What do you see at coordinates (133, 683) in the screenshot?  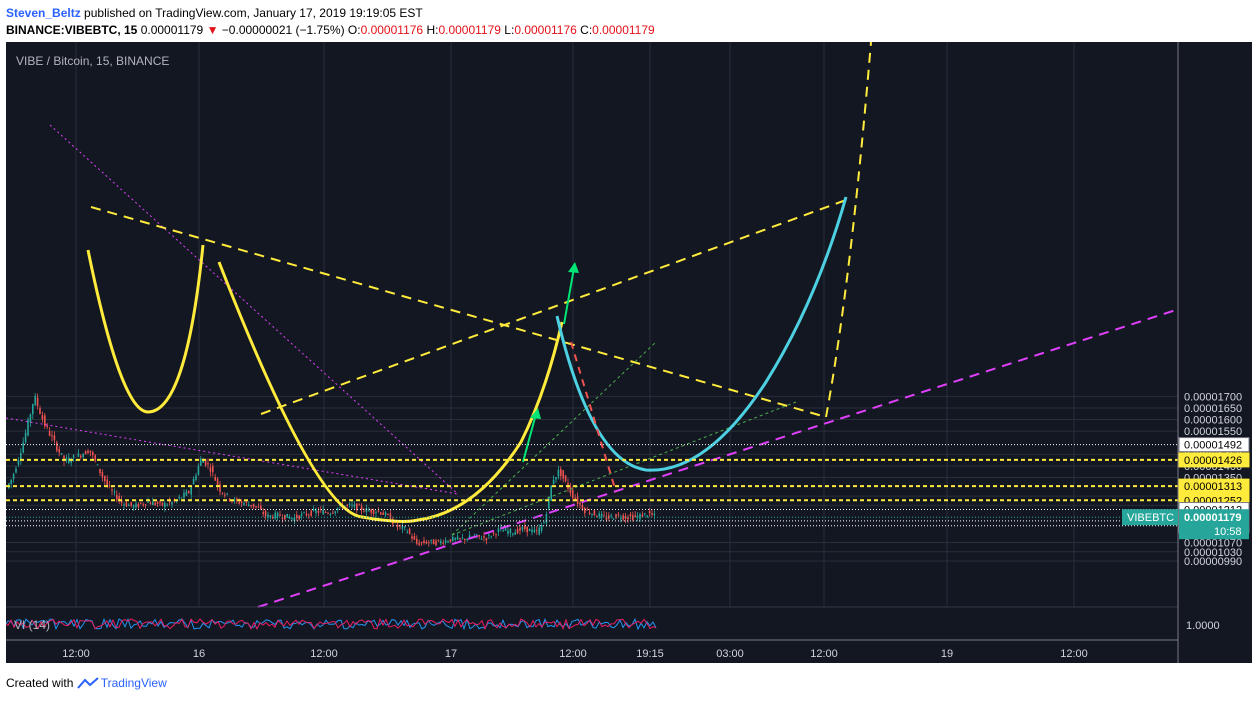 I see `tradingview-link: TradingView` at bounding box center [133, 683].